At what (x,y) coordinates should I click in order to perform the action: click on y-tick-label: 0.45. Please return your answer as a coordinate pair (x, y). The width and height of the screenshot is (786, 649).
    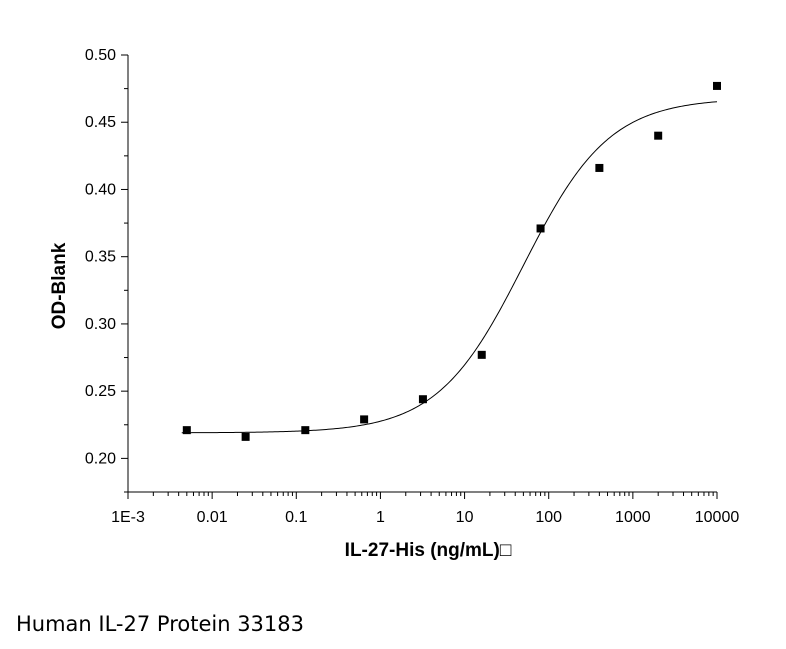
    Looking at the image, I should click on (100, 122).